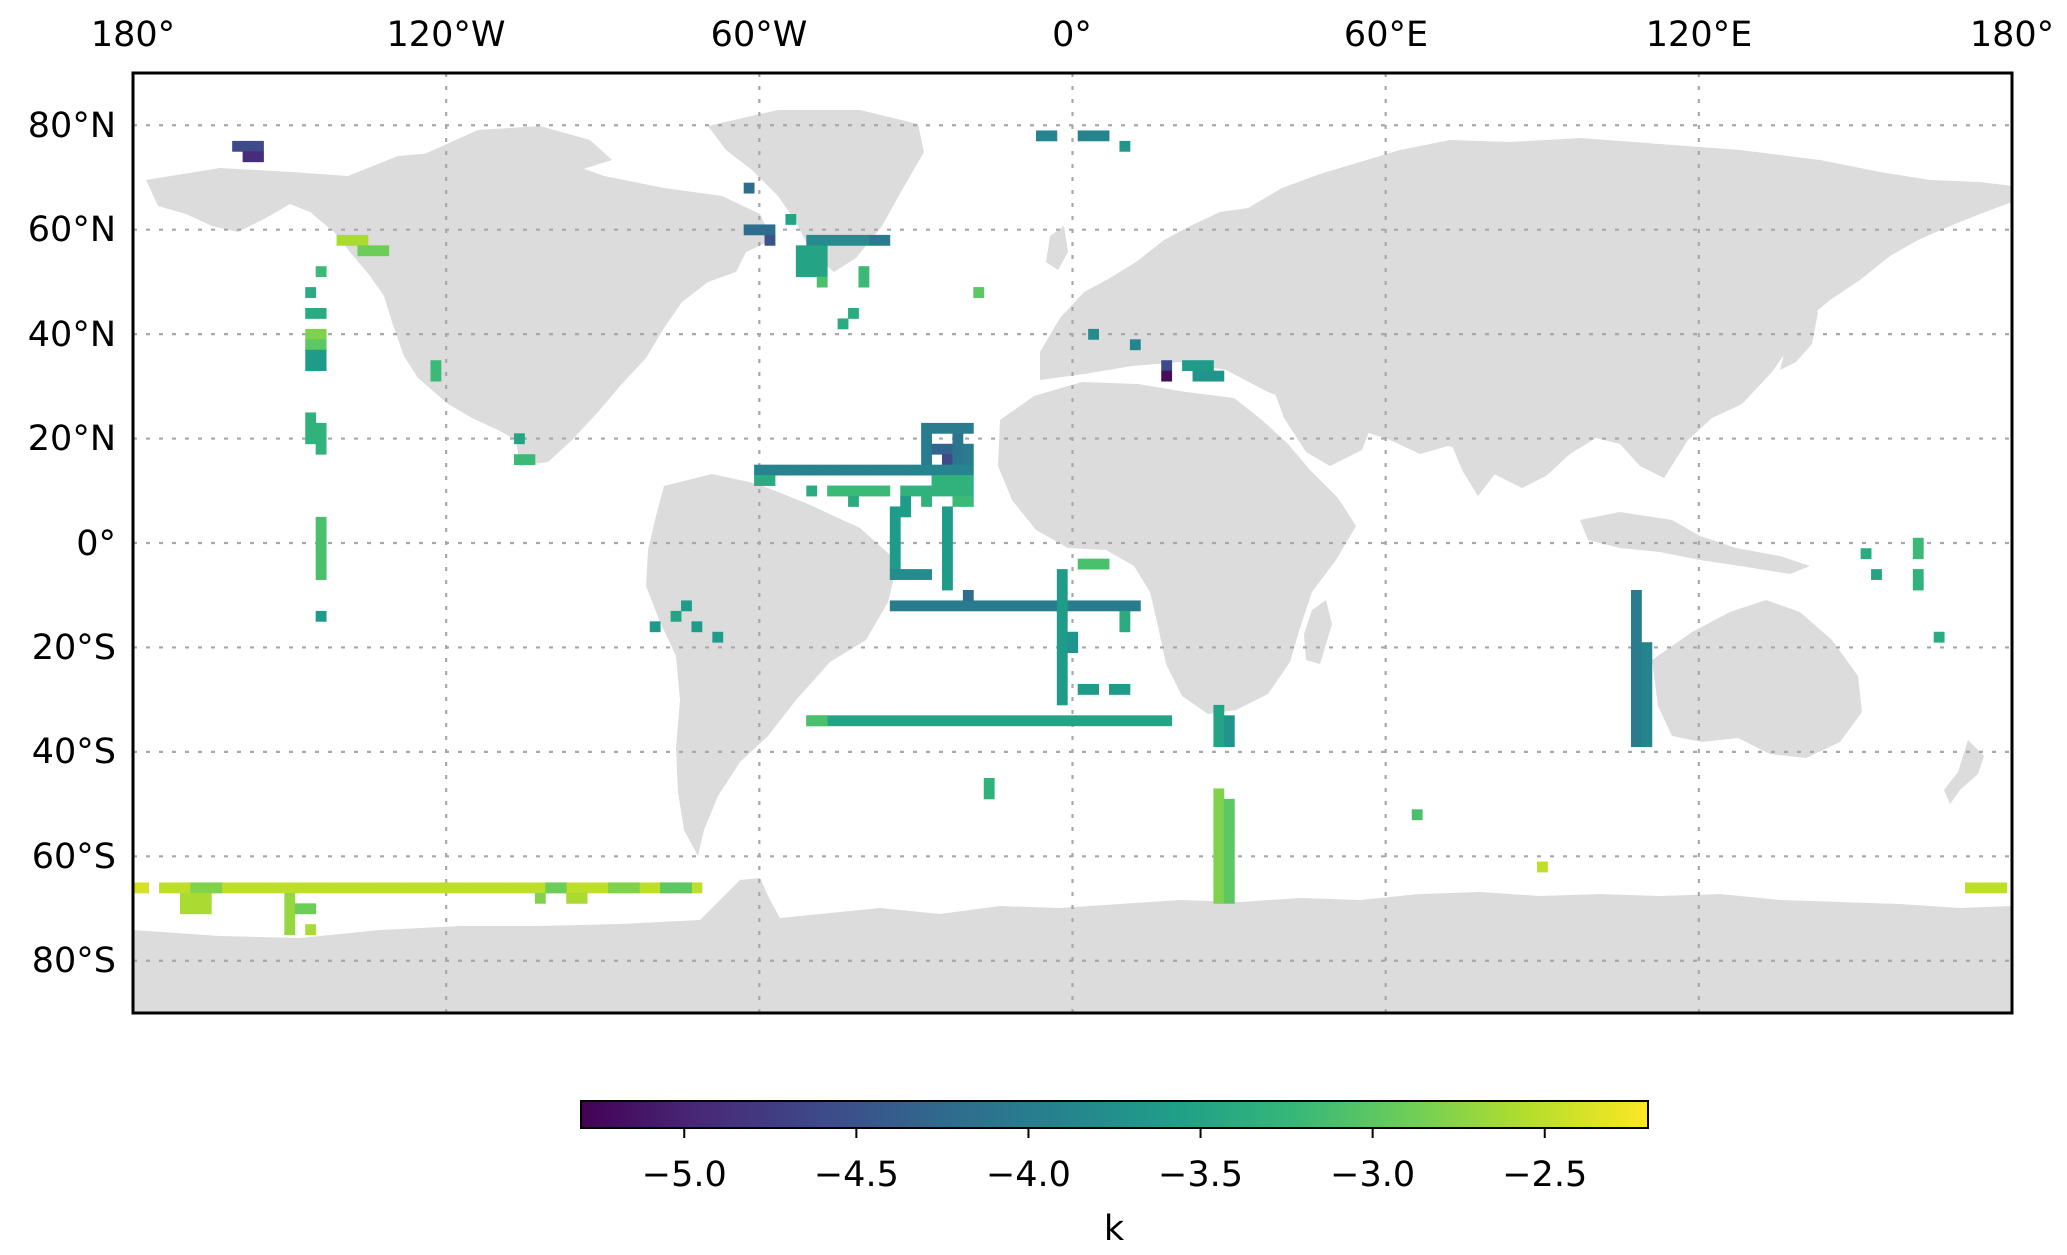 The width and height of the screenshot is (2067, 1255). Describe the element at coordinates (1114, 1133) in the screenshot. I see `colorbar-ticks` at that location.